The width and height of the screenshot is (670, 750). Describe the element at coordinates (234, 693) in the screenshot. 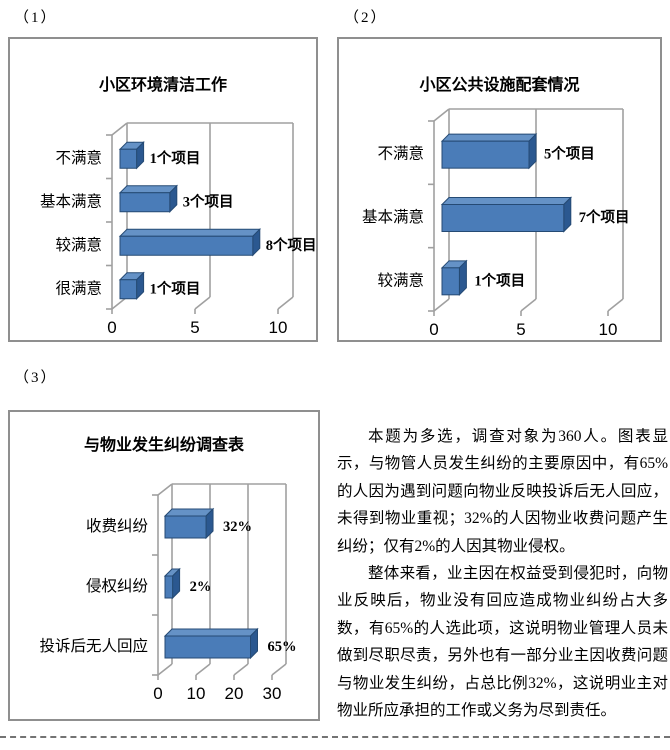

I see `x-axis-tick-label: 20` at that location.